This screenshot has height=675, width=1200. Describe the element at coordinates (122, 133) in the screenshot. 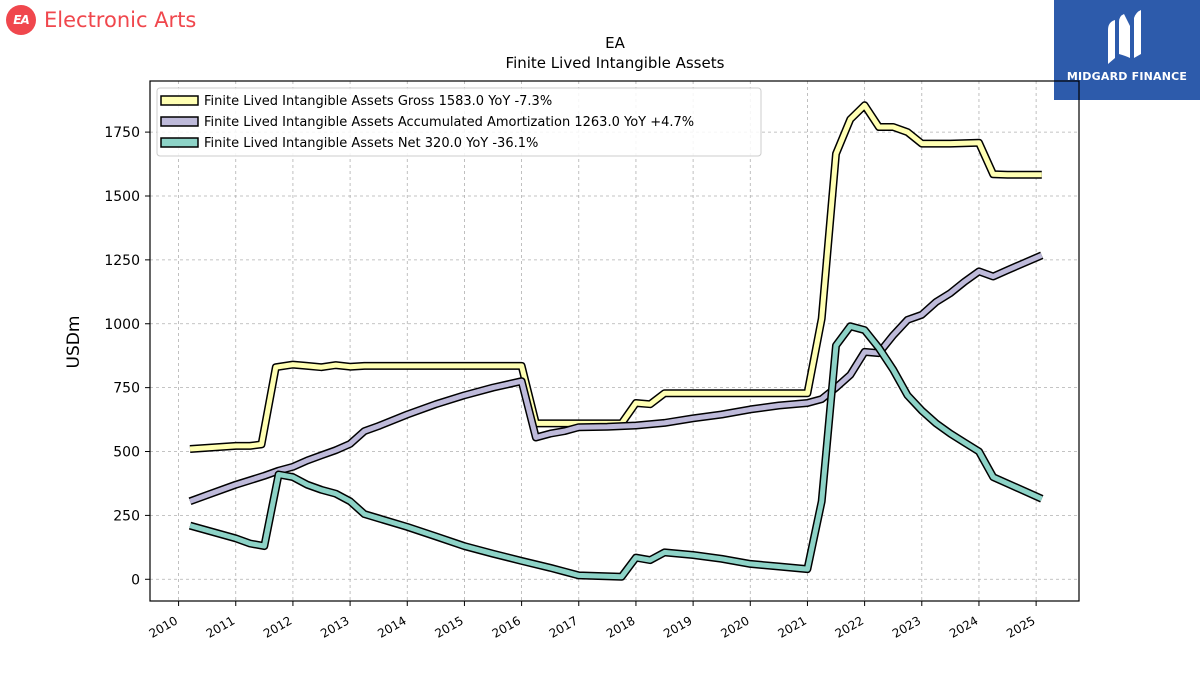

I see `y-tick-label: 1750` at that location.